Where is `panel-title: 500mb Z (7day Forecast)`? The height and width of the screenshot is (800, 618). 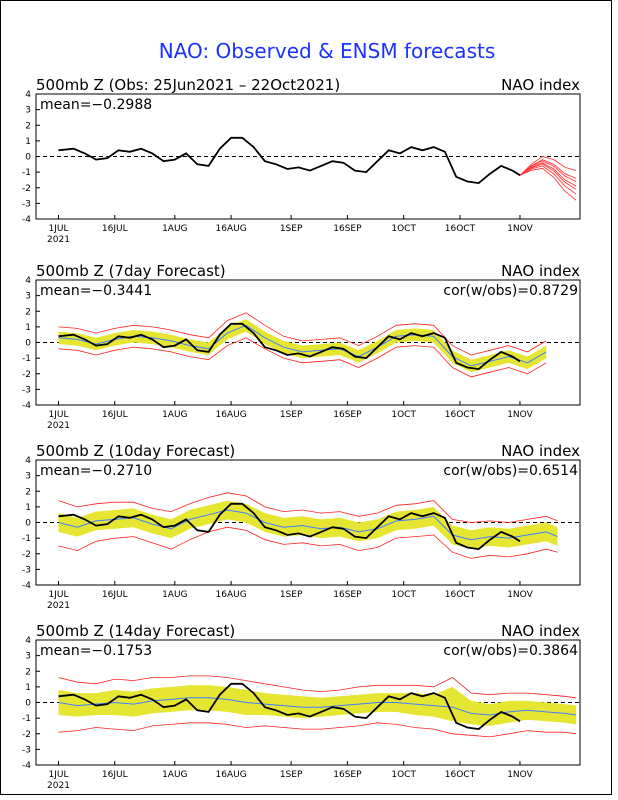
panel-title: 500mb Z (7day Forecast) is located at coordinates (131, 271).